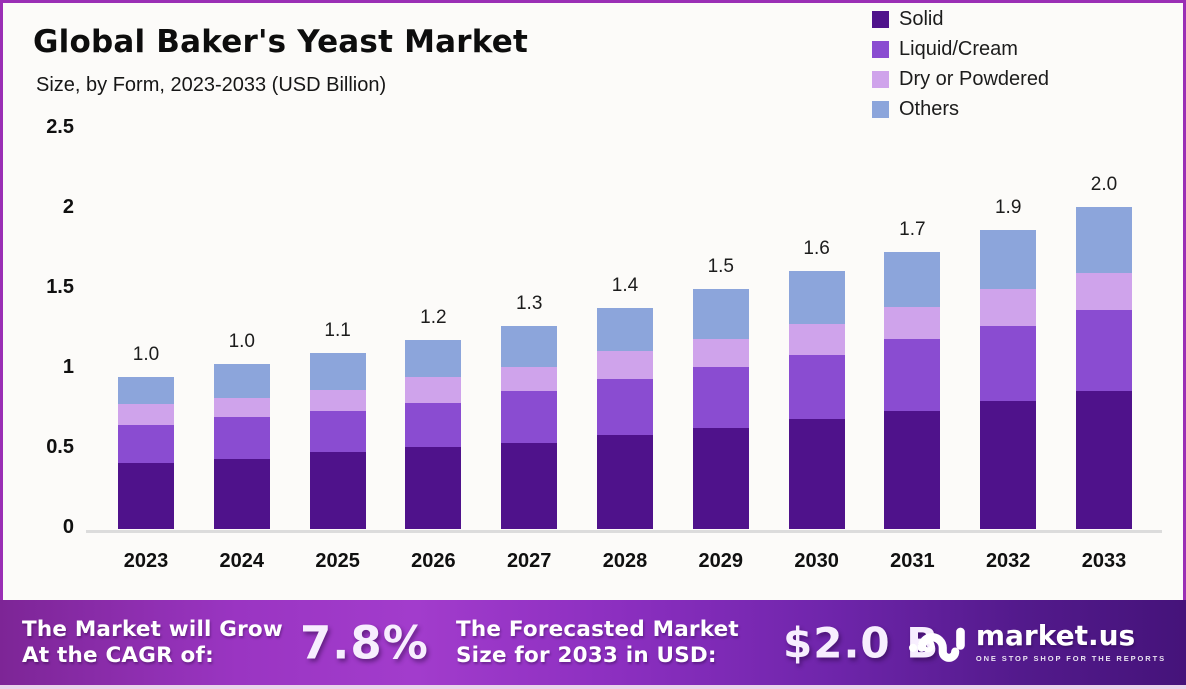  I want to click on page-subtitle: Size, by Form, 2023-2033 (USD Billion), so click(211, 85).